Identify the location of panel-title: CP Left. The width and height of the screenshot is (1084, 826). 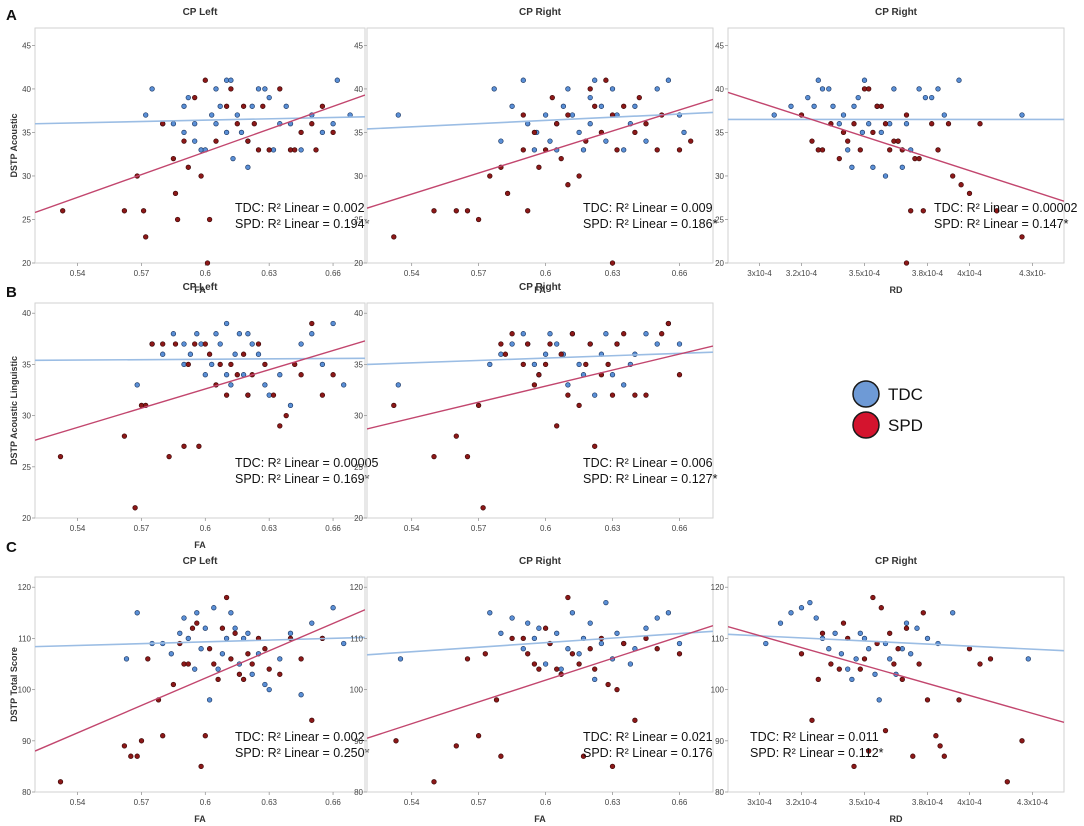
(200, 561).